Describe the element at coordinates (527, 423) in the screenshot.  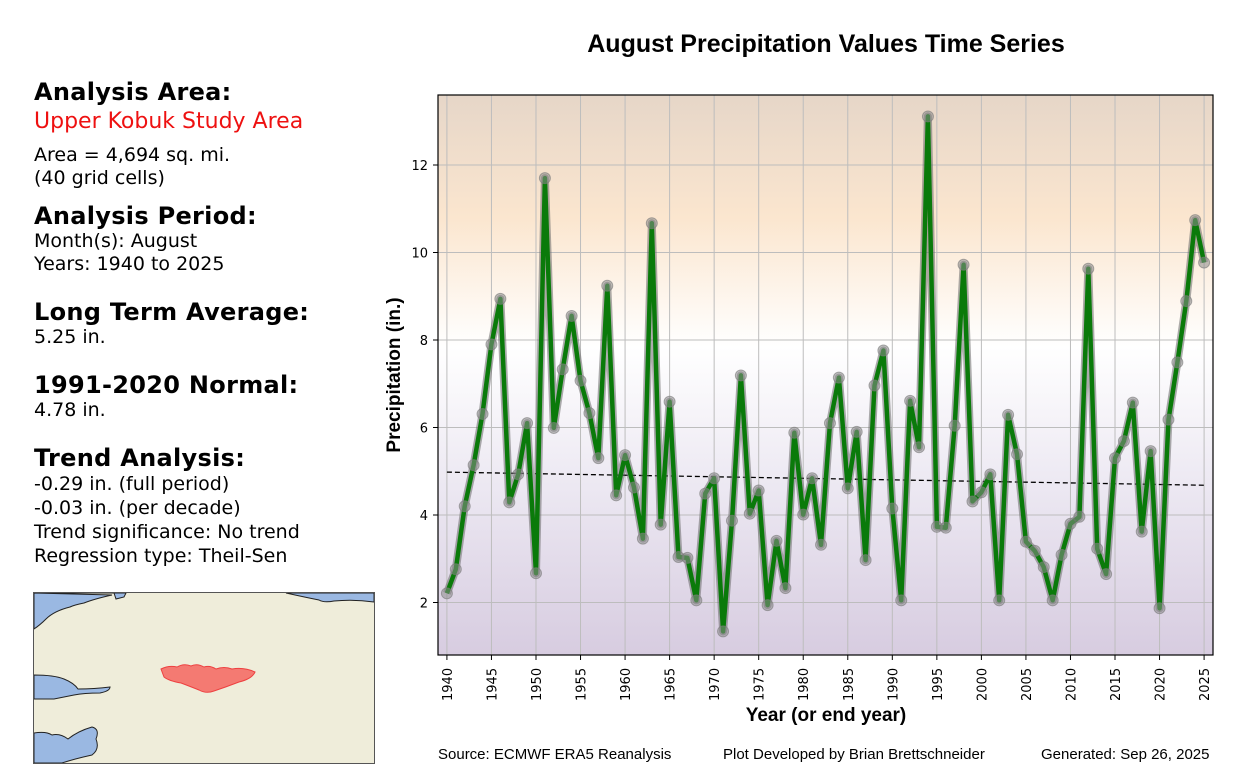
I see `data-point-1949` at that location.